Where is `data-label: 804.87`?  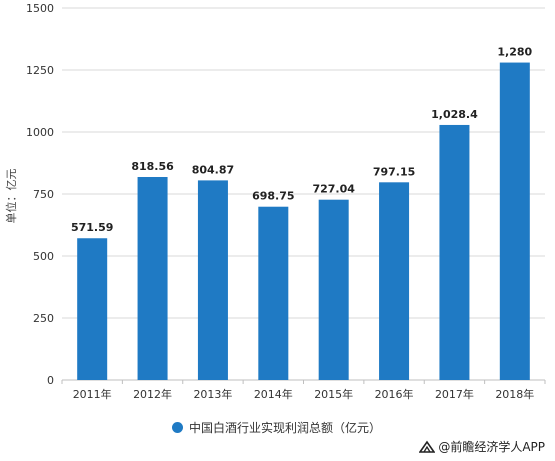
data-label: 804.87 is located at coordinates (213, 169).